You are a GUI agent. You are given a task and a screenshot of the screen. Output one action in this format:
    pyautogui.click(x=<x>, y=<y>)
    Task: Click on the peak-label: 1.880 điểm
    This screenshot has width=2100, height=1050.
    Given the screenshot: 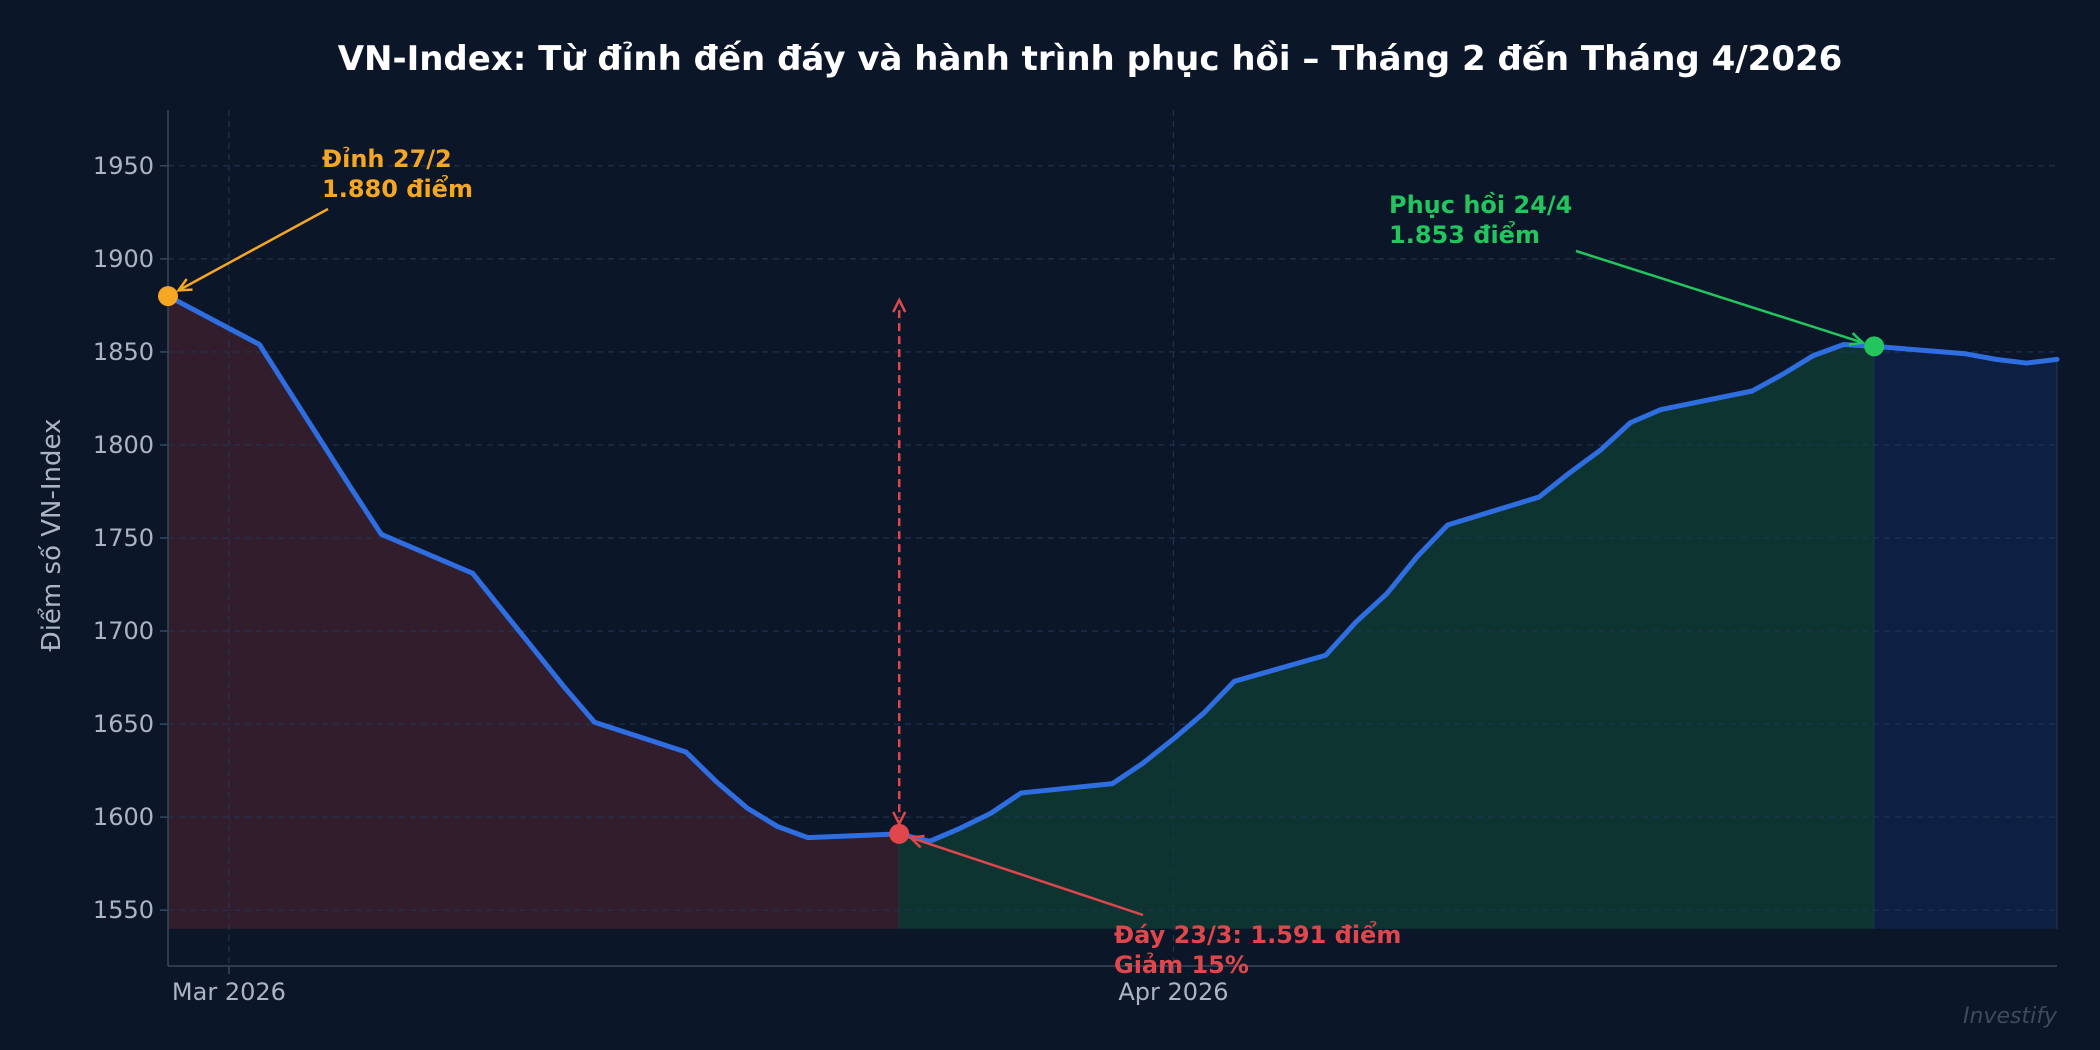 What is the action you would take?
    pyautogui.click(x=397, y=188)
    